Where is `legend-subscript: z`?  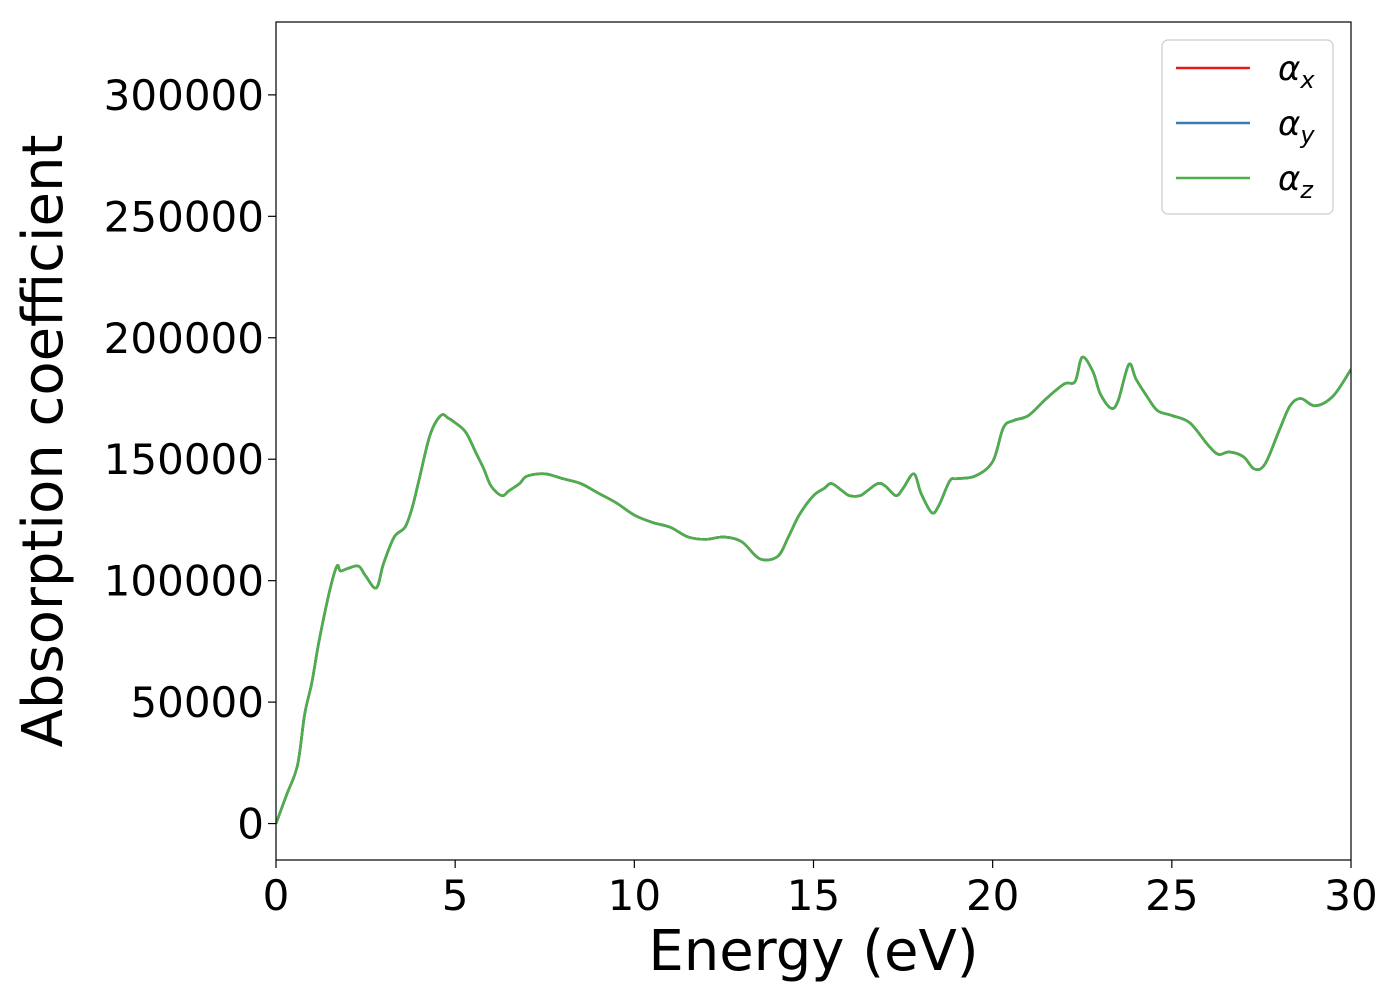
legend-subscript: z is located at coordinates (1306, 190).